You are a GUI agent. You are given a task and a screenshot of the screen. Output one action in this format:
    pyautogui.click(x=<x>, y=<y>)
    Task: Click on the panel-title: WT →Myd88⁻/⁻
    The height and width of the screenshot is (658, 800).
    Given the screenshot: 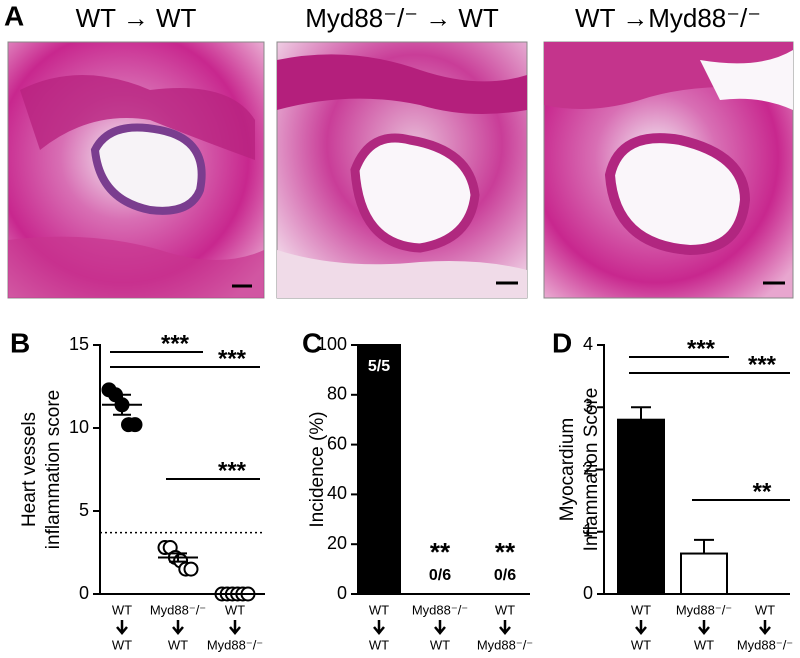 What is the action you would take?
    pyautogui.click(x=668, y=18)
    